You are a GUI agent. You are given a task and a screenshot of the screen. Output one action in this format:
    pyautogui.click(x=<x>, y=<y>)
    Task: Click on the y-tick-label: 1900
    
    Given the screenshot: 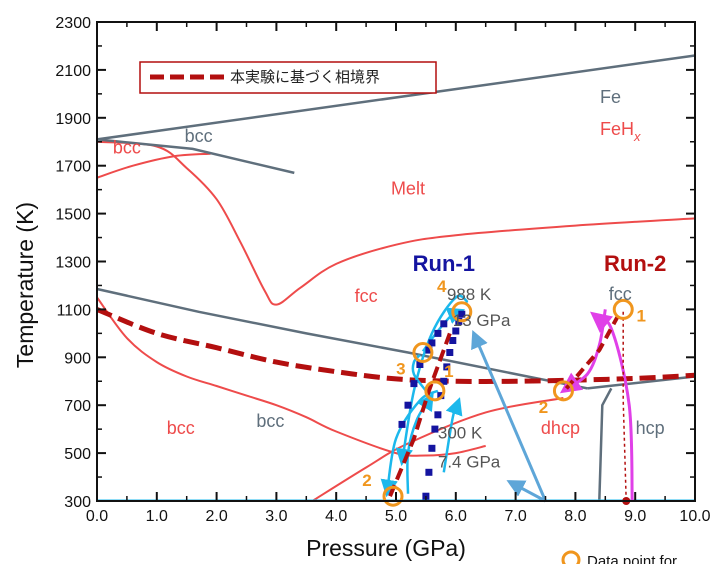 What is the action you would take?
    pyautogui.click(x=73, y=119)
    